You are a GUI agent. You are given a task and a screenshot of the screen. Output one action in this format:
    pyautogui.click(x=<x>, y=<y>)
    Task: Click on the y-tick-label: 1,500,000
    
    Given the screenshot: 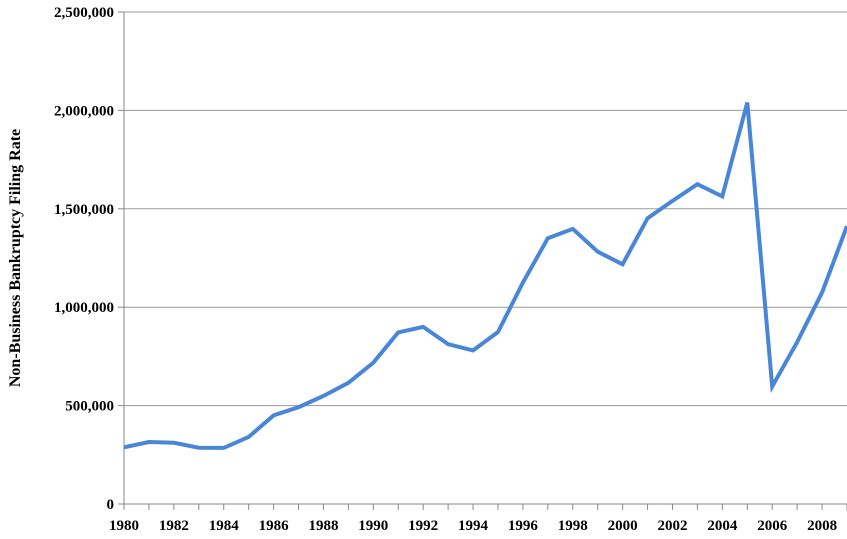 What is the action you would take?
    pyautogui.click(x=84, y=210)
    